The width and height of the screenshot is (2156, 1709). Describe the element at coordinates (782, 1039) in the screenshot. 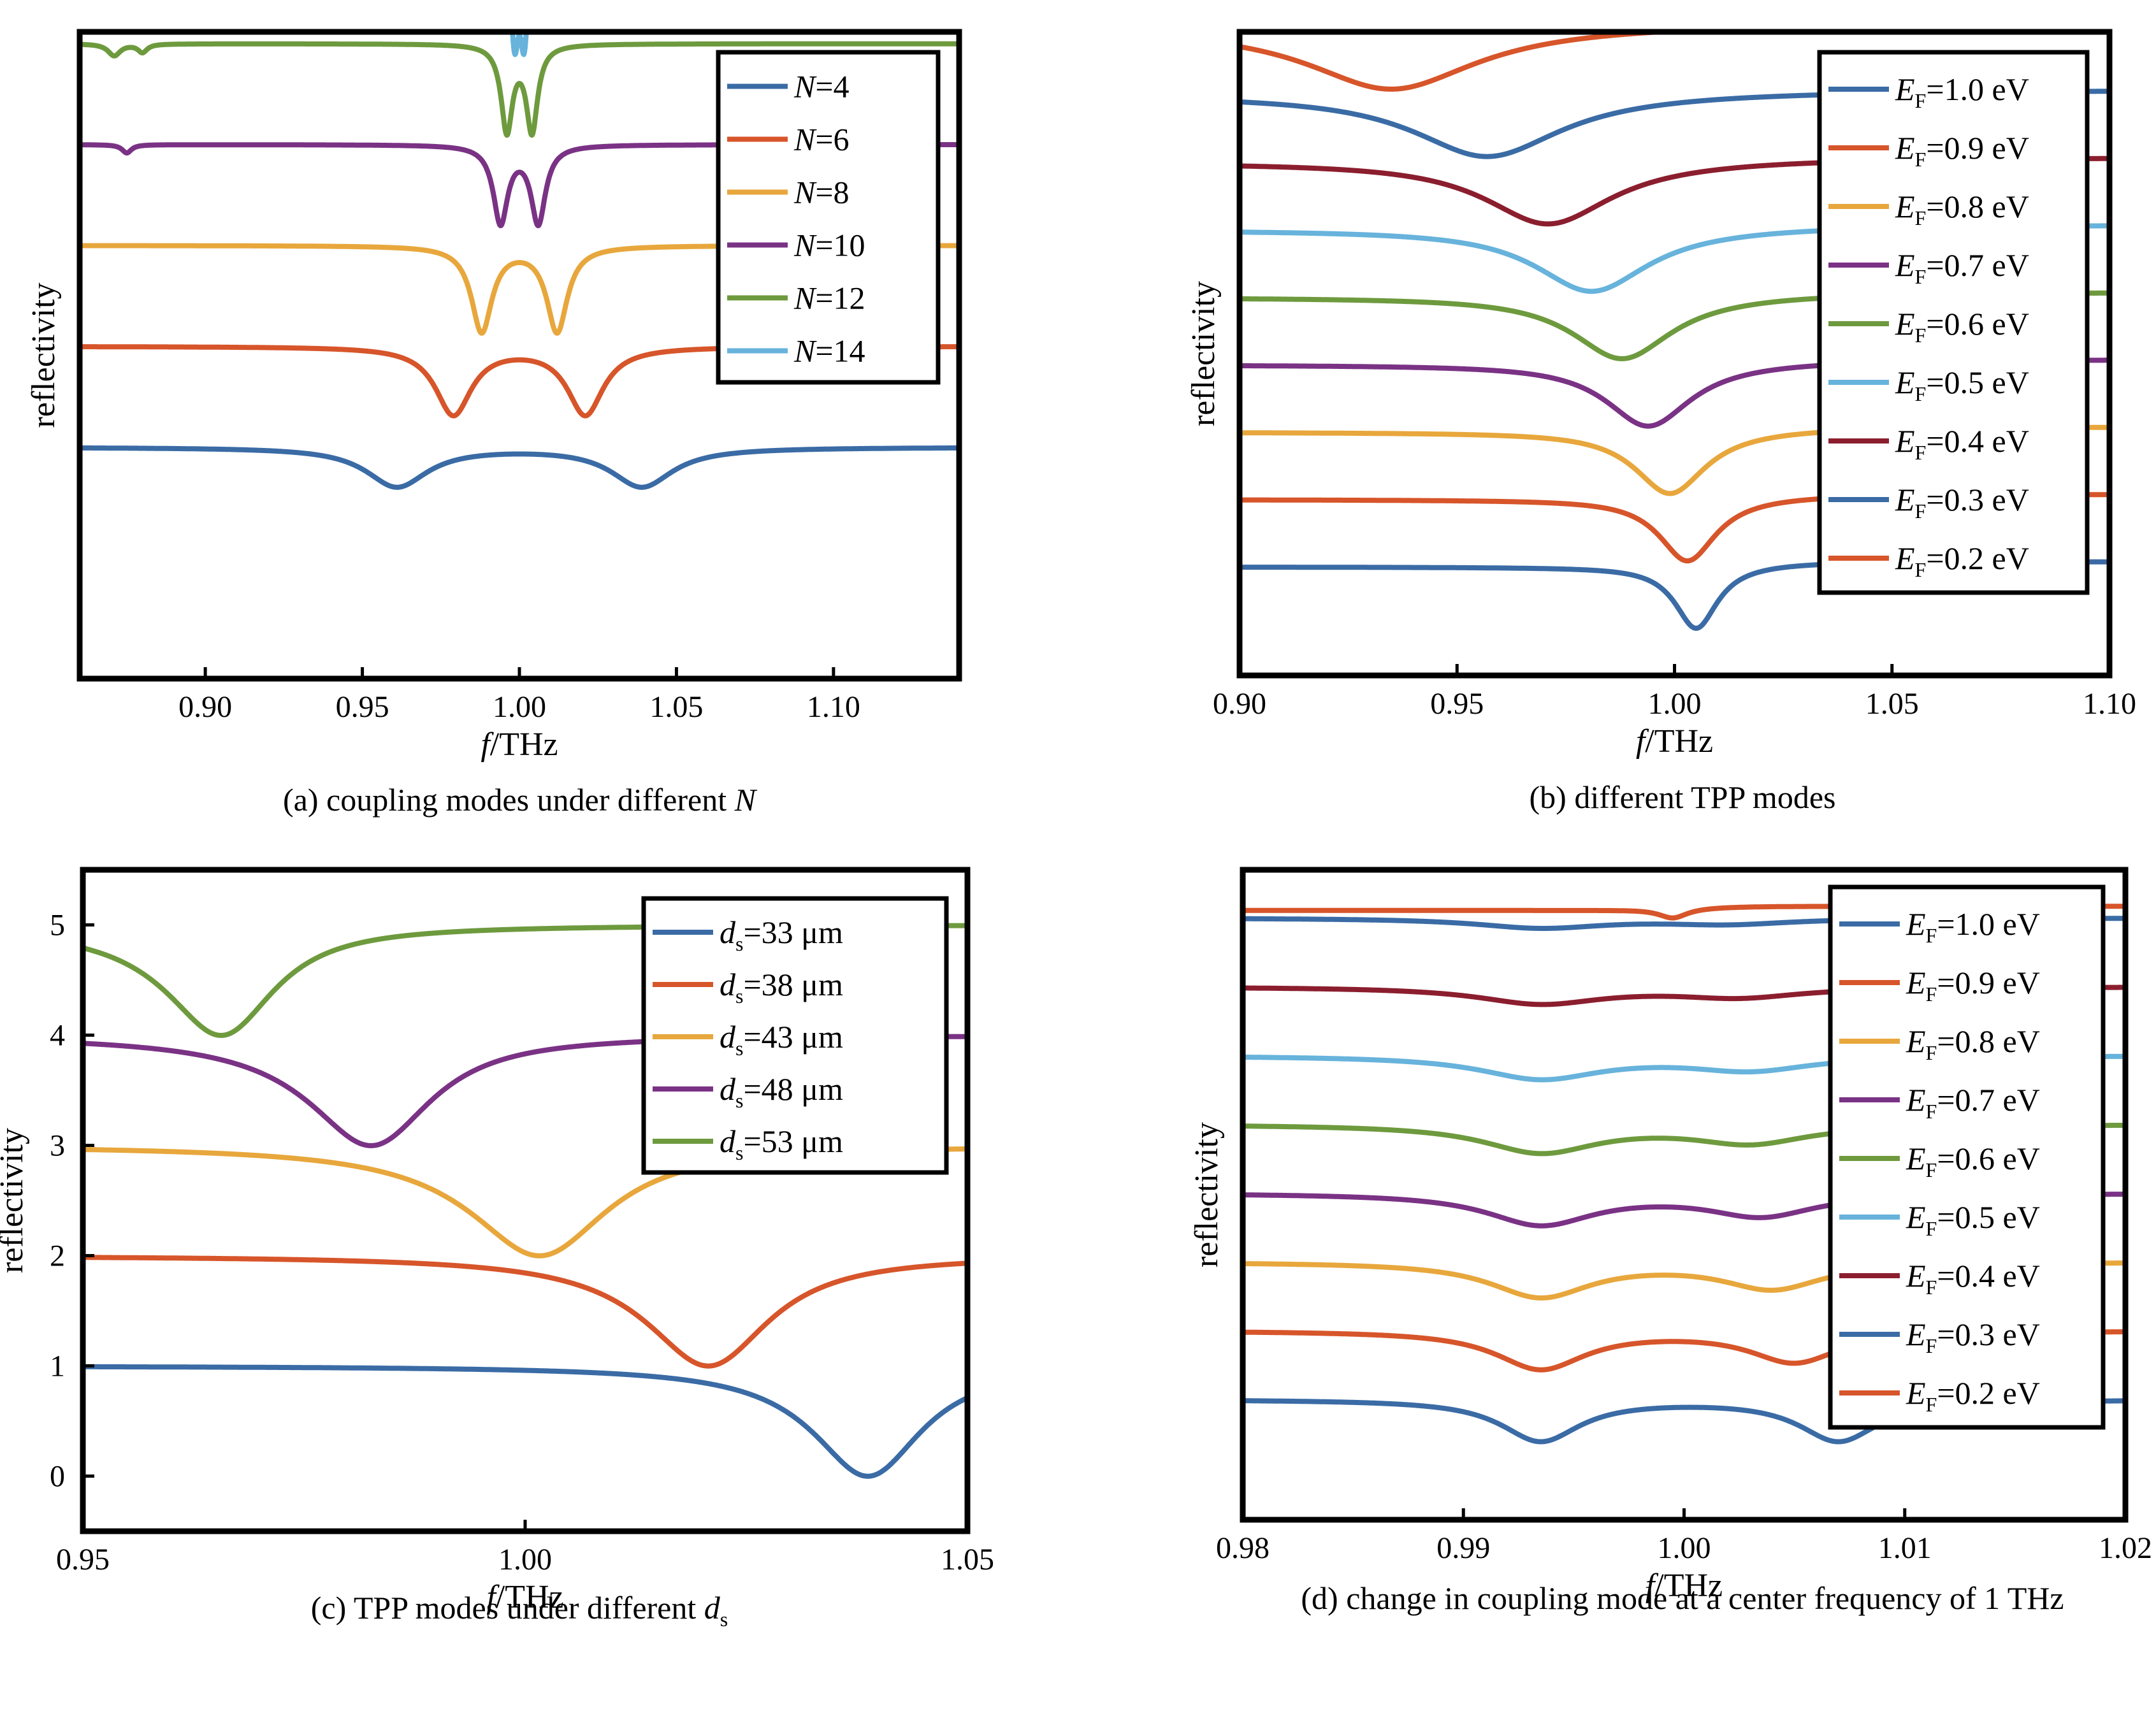

I see `legend-entry: ds=43 μm` at that location.